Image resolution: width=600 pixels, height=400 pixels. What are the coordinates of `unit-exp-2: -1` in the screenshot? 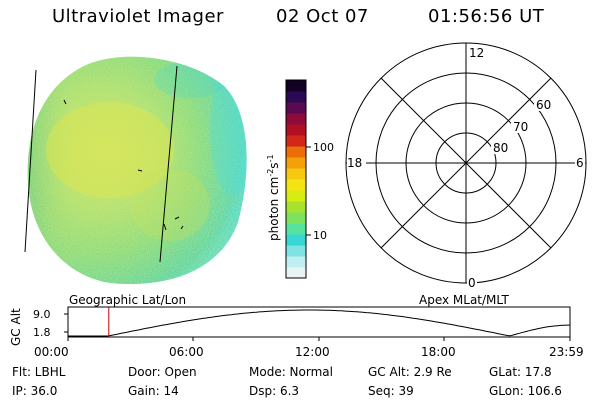 It's located at (270, 158).